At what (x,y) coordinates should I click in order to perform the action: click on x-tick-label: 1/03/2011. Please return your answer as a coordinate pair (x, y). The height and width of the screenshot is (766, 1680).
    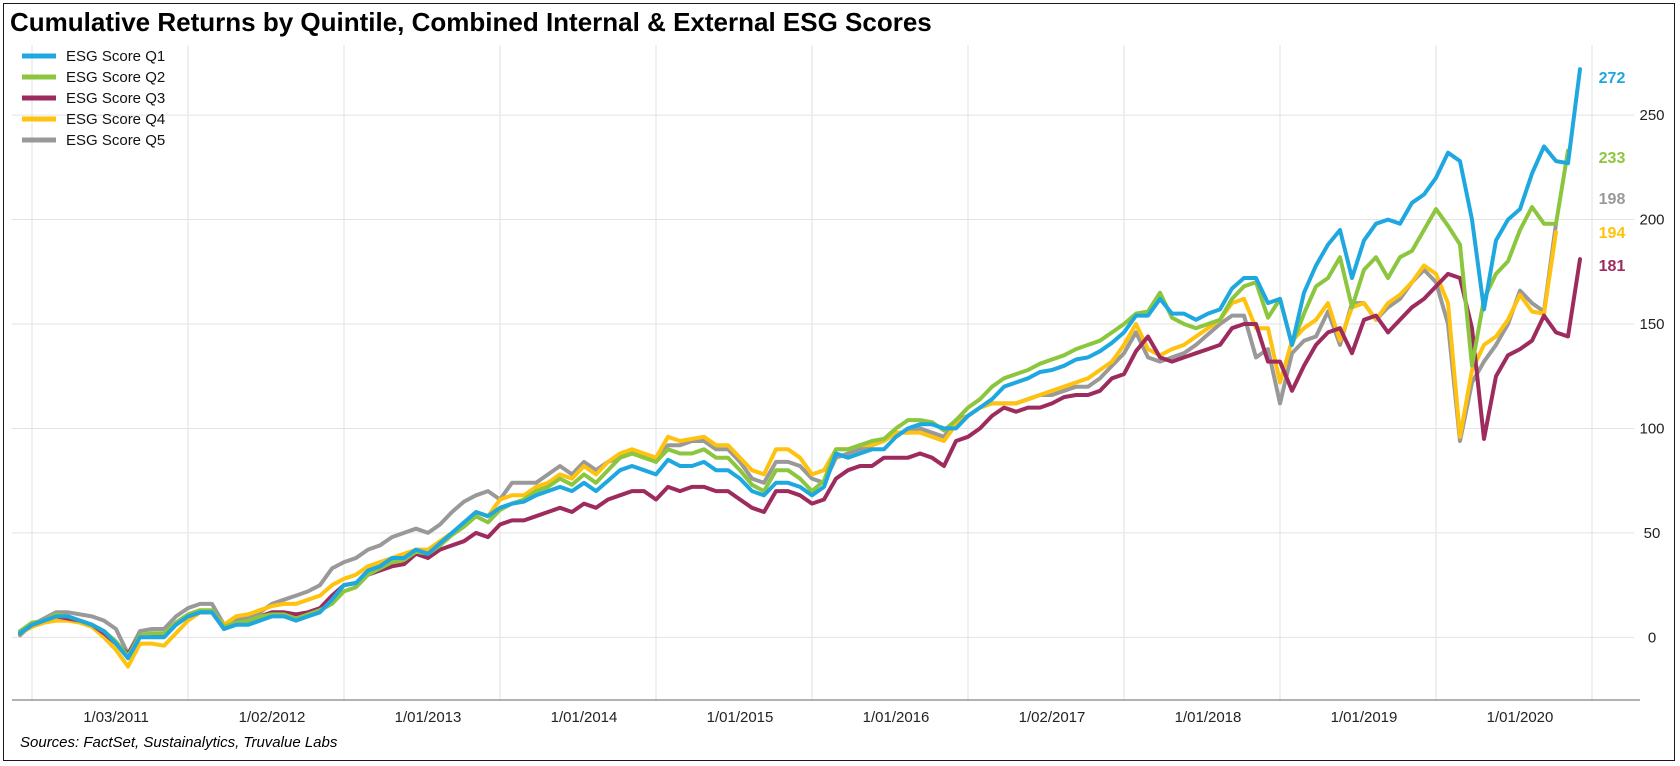
    Looking at the image, I should click on (116, 717).